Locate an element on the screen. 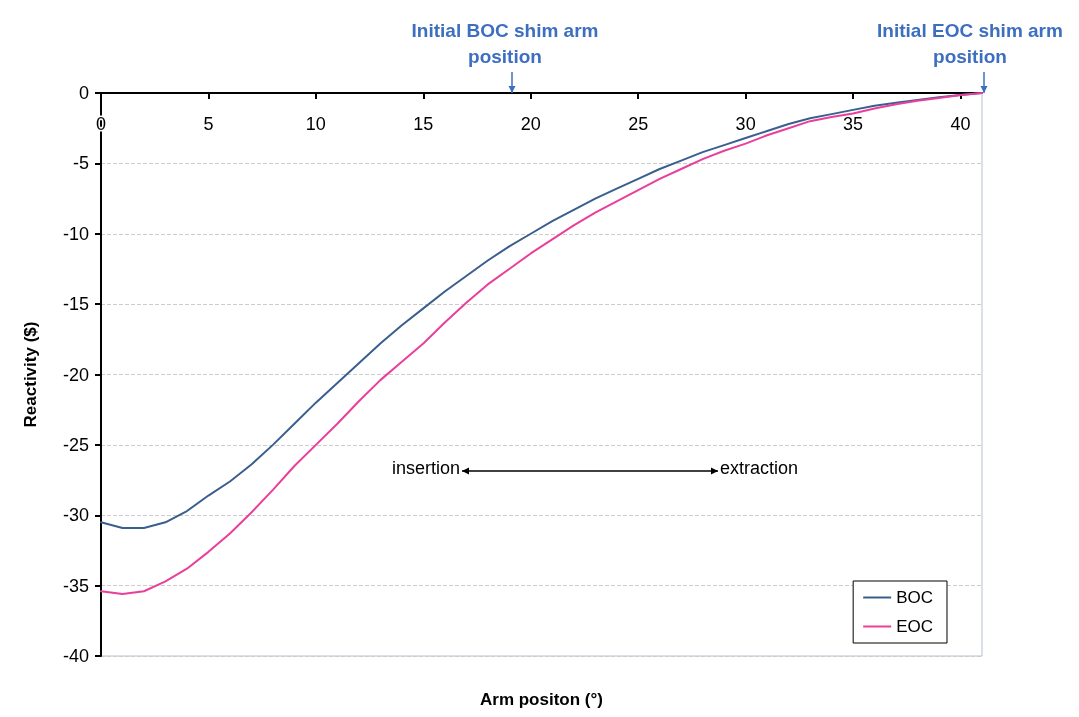 This screenshot has height=717, width=1079. y-tick-label: -30 is located at coordinates (75, 515).